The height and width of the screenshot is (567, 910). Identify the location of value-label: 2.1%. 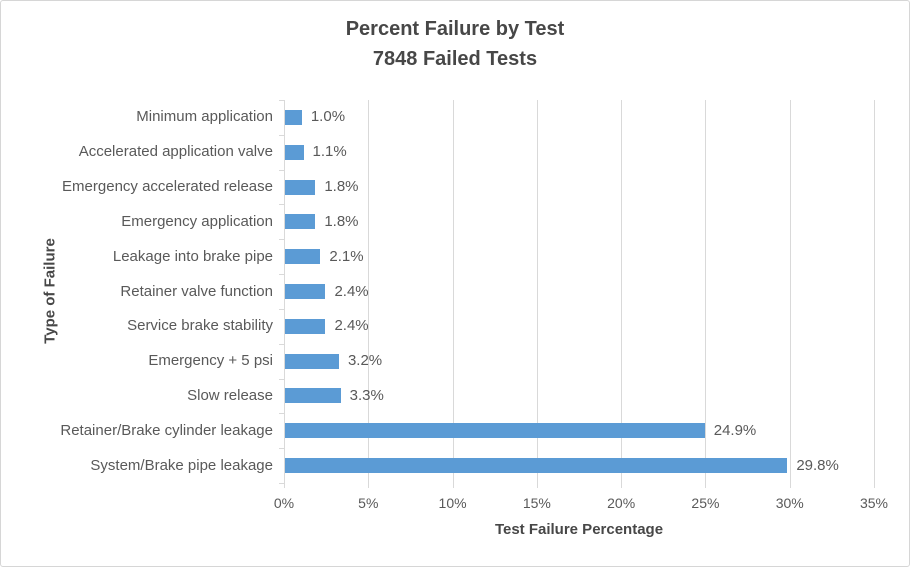
(346, 256).